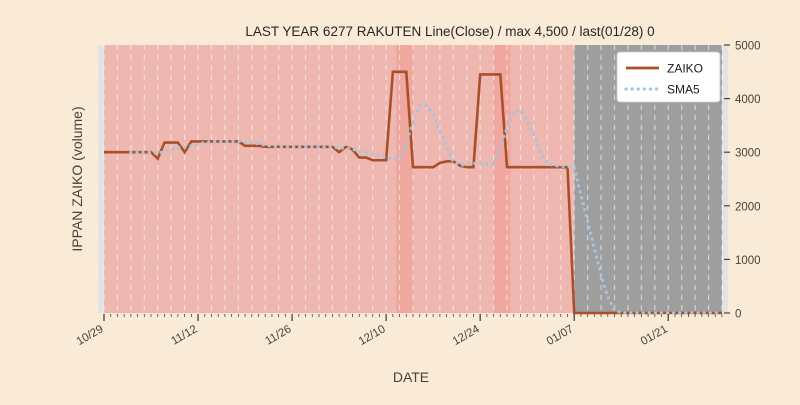  What do you see at coordinates (748, 154) in the screenshot?
I see `y-tick-label: 3000` at bounding box center [748, 154].